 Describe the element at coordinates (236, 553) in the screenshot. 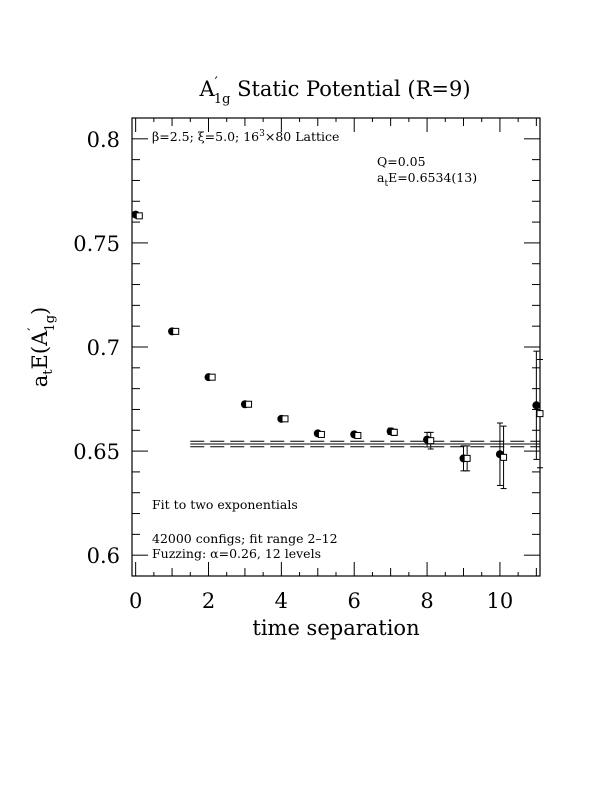

I see `fuzzing-annotation: Fuzzing: α=0.26, 12 levels` at that location.